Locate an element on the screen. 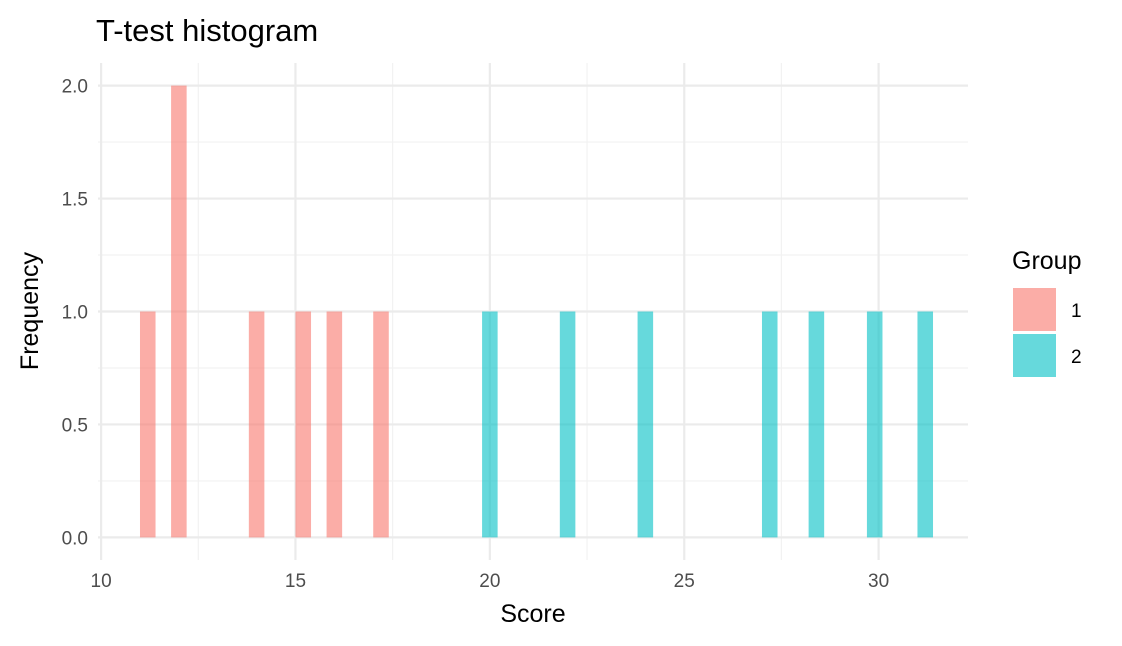 Image resolution: width=1122 pixels, height=646 pixels. chart-title: T-test histogram is located at coordinates (207, 30).